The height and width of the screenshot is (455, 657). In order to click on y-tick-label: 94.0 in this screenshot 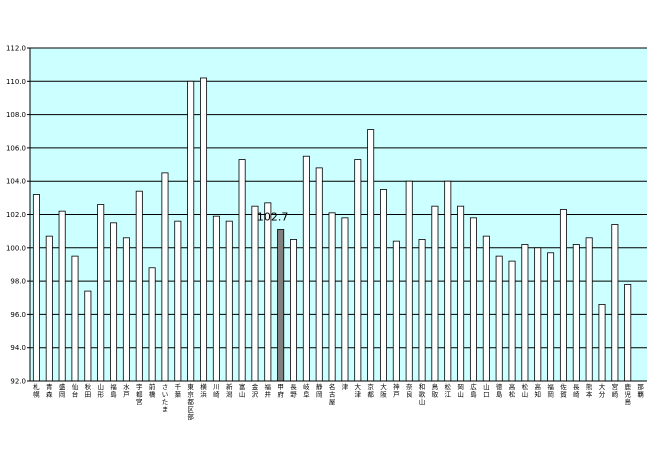, I will do `click(18, 348)`.